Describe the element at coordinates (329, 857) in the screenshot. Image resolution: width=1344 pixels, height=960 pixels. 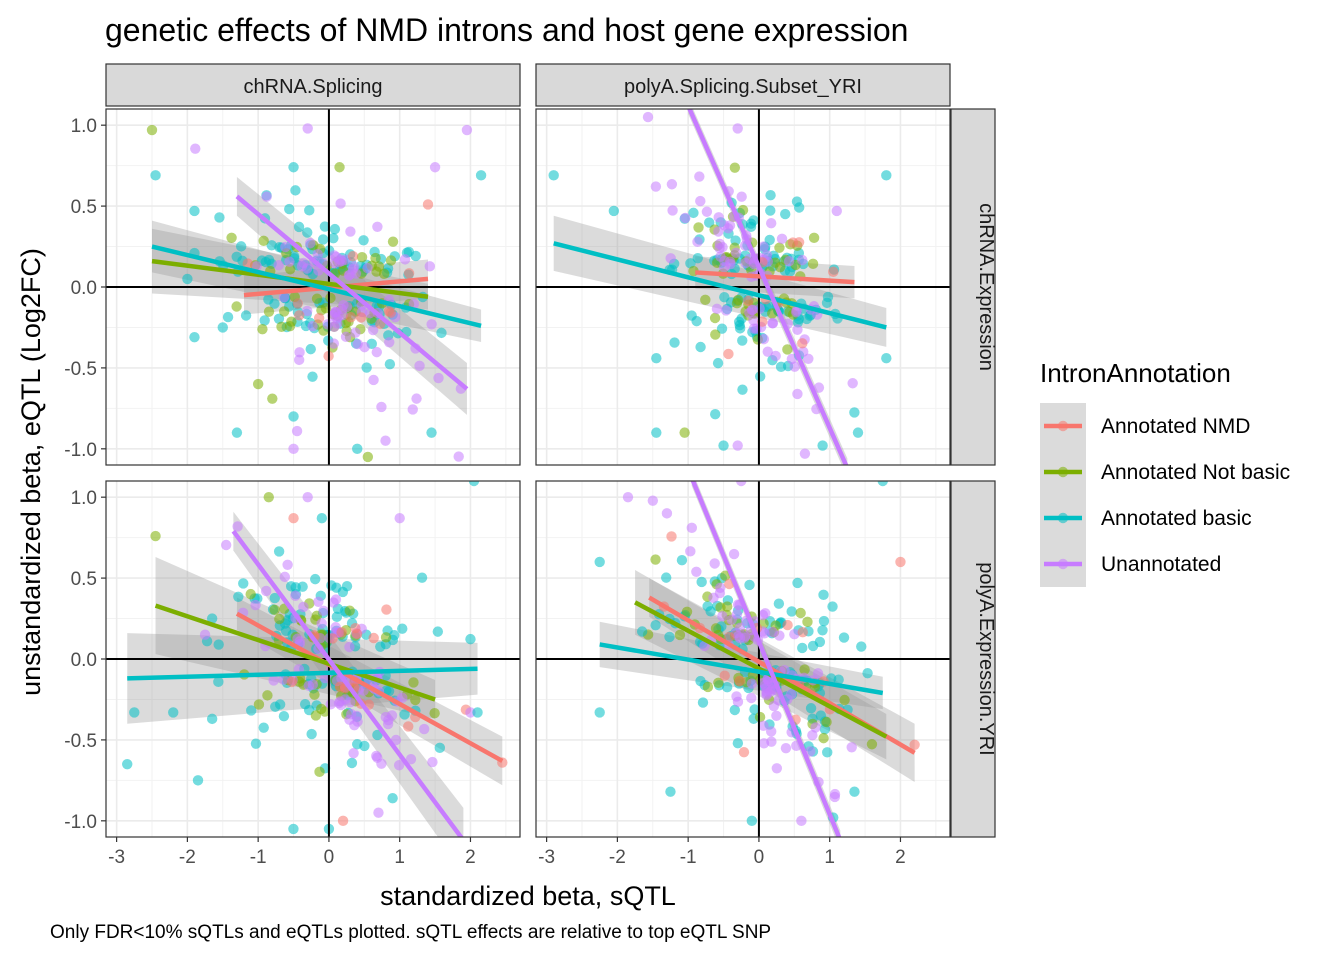
I see `x-tick-label: 0` at that location.